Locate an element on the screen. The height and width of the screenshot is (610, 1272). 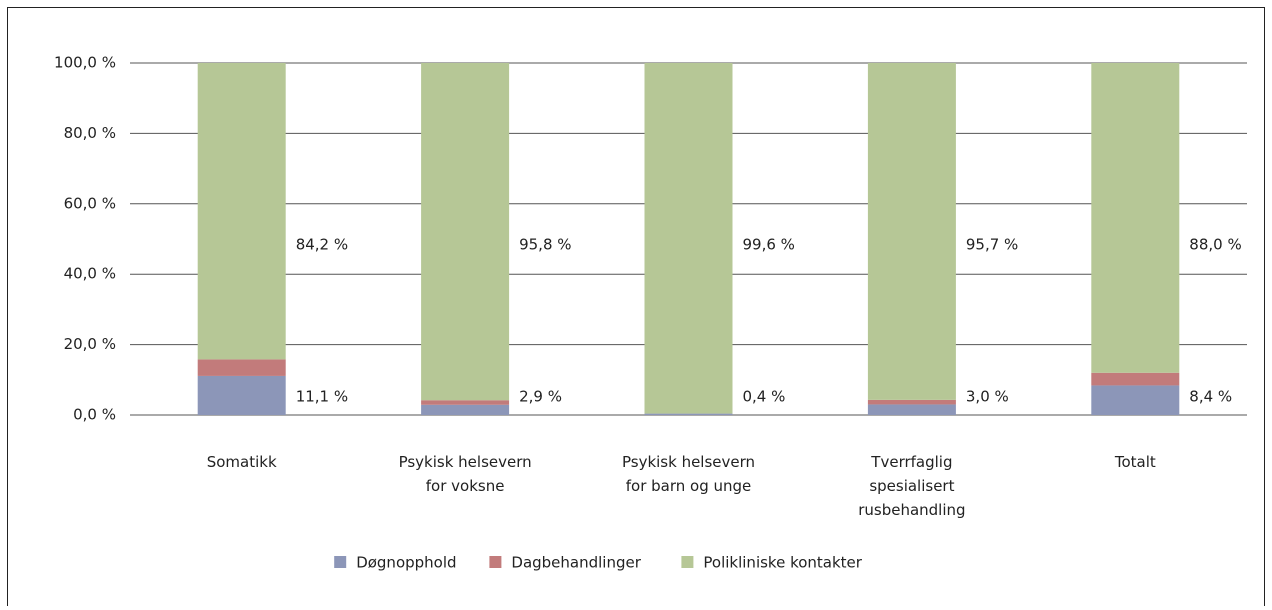
y-tick-label: 0,0 % is located at coordinates (94, 415).